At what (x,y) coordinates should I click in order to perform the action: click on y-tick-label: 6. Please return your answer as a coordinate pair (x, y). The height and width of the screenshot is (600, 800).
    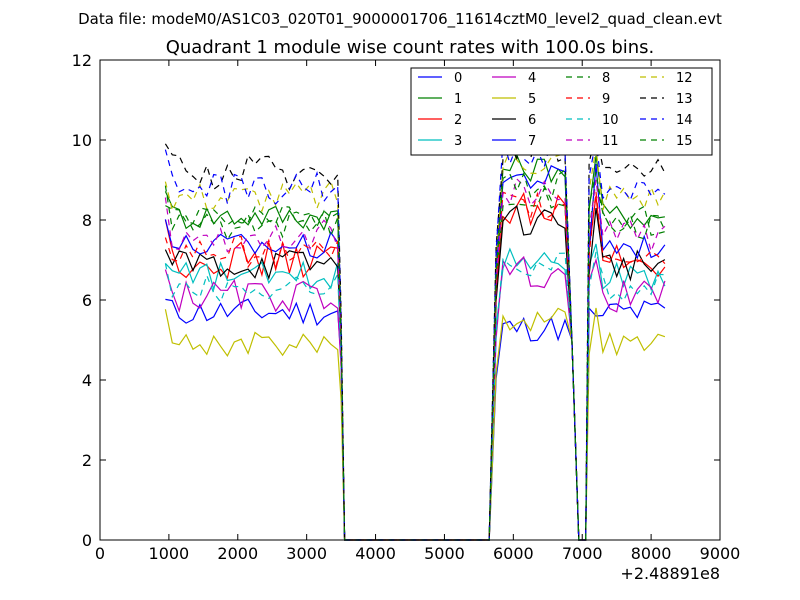
    Looking at the image, I should click on (87, 300).